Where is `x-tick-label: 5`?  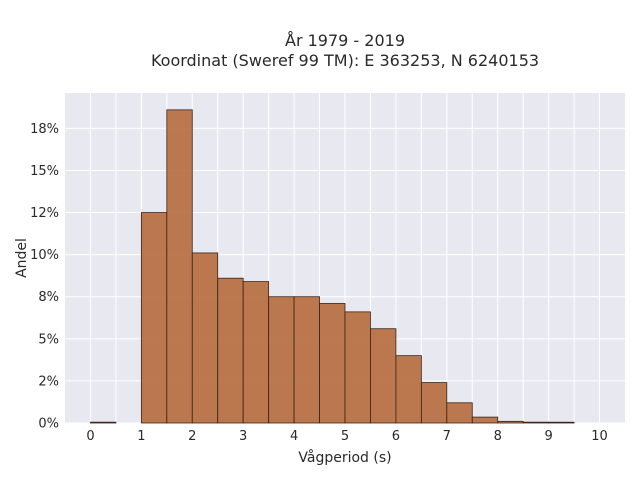
x-tick-label: 5 is located at coordinates (345, 436).